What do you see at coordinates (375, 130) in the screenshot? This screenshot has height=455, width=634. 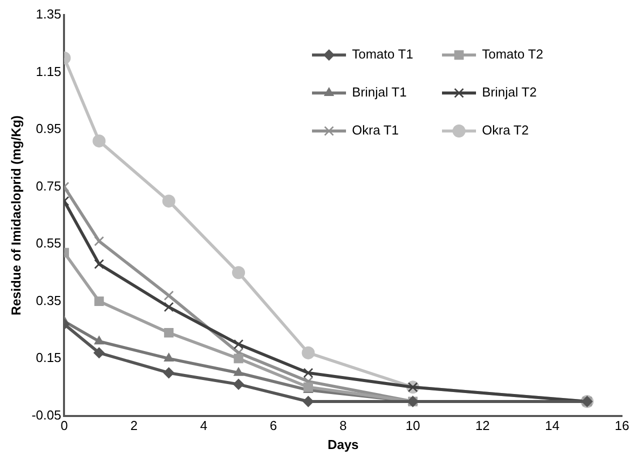 I see `legend-label: Okra T1` at bounding box center [375, 130].